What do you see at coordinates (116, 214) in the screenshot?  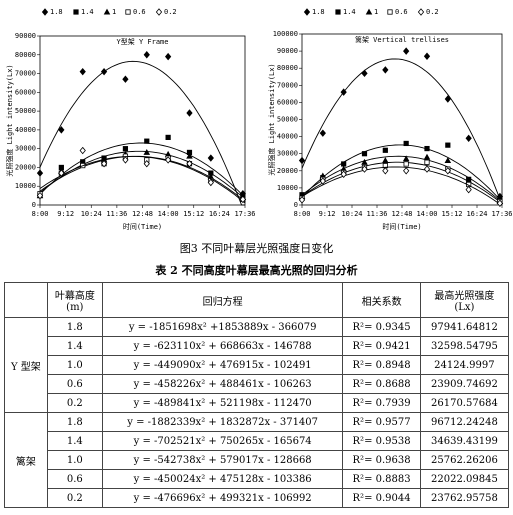 I see `x-tick-label: 11:36` at bounding box center [116, 214].